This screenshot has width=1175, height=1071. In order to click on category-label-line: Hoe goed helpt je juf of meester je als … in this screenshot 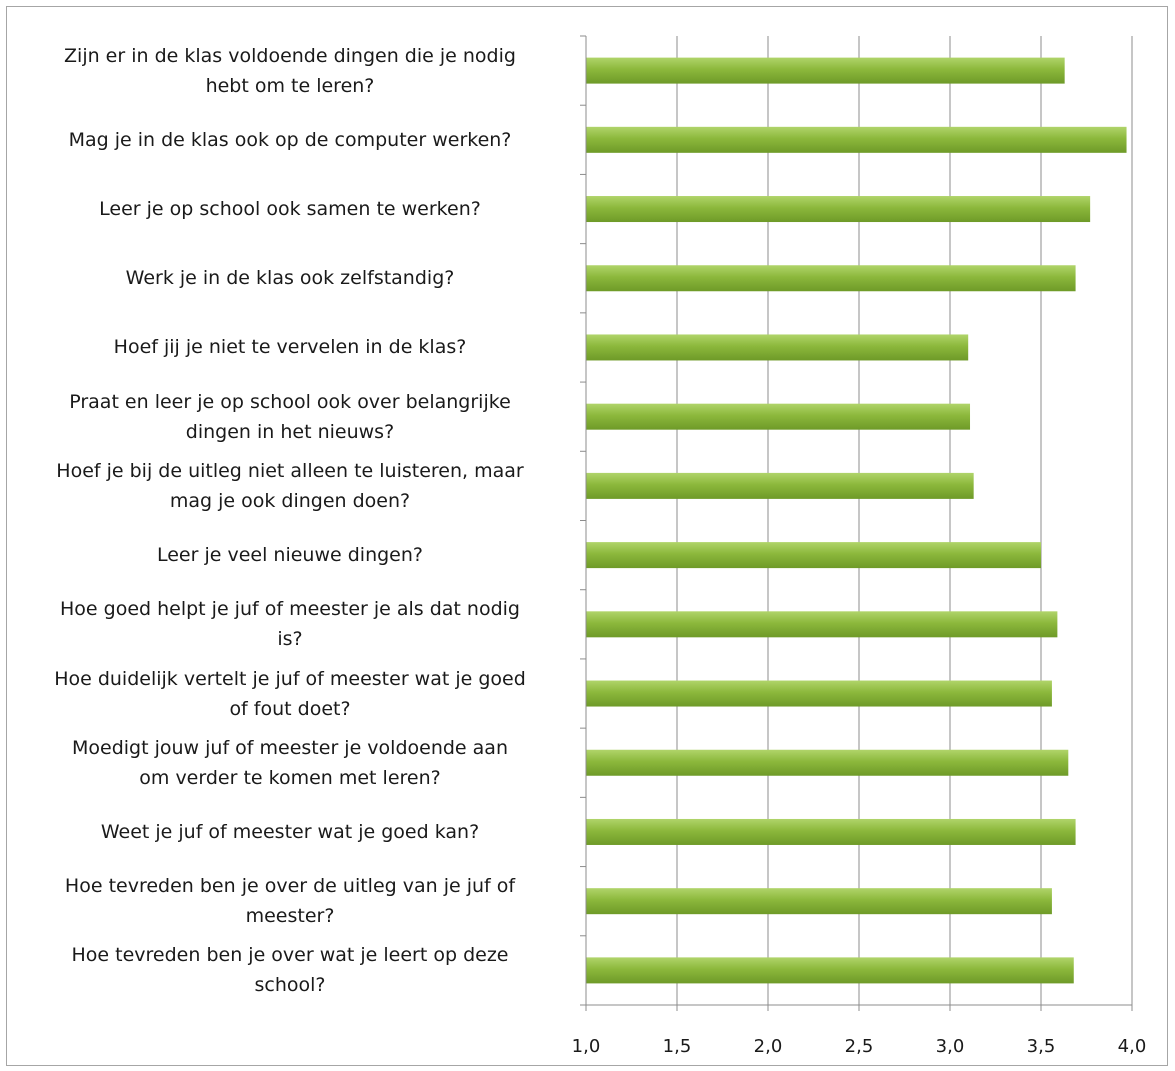, I will do `click(290, 609)`.